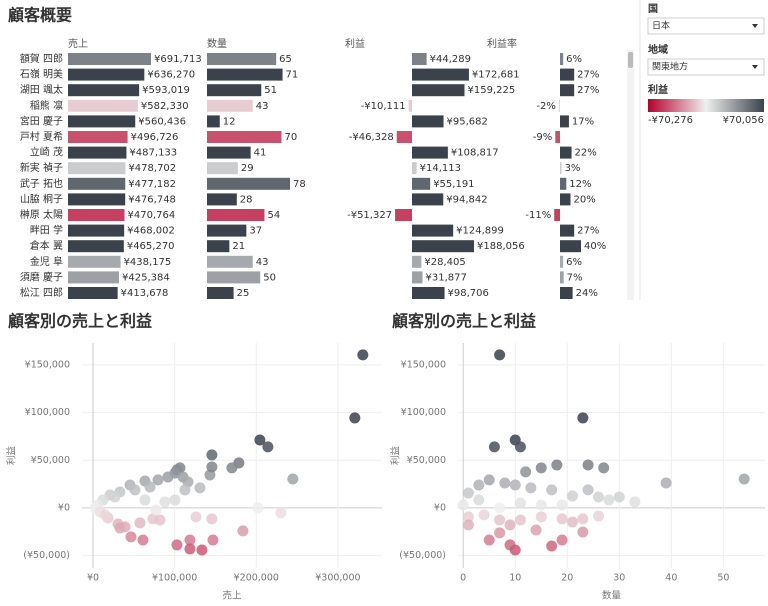 The image size is (768, 606). I want to click on value-label: -11%, so click(538, 215).